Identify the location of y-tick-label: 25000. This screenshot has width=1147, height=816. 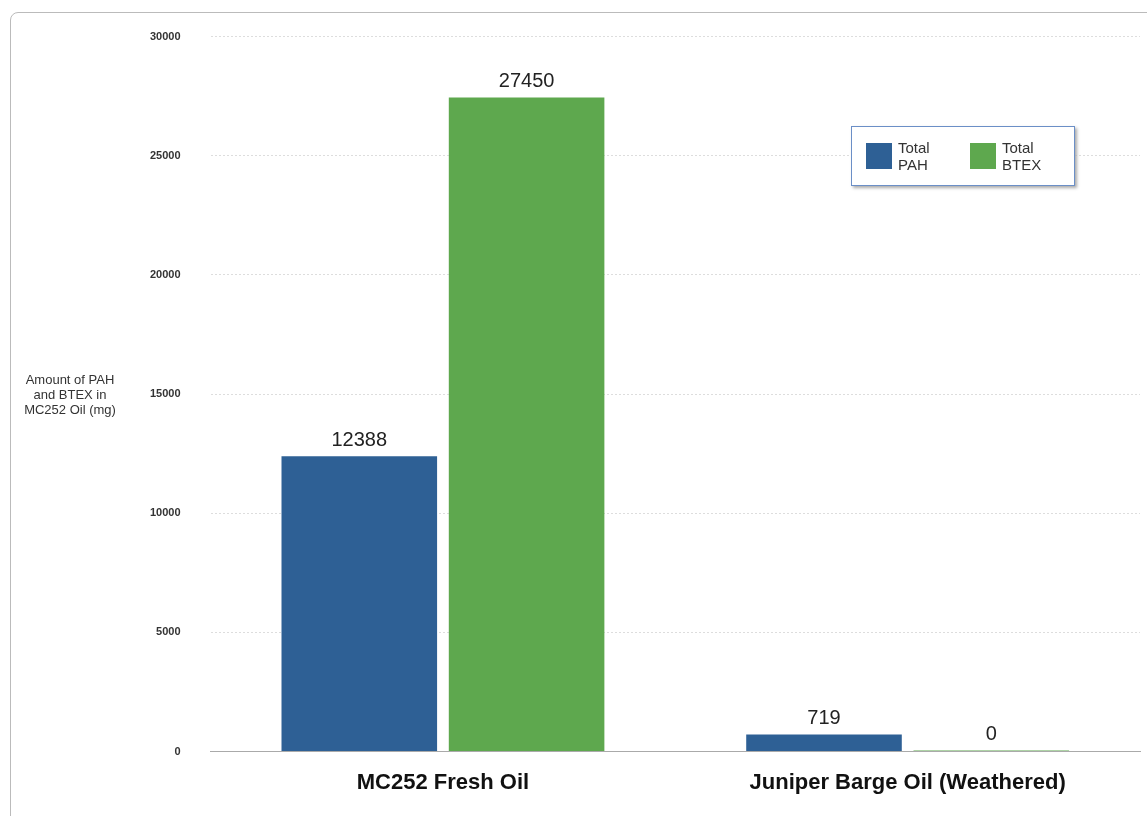
(165, 154).